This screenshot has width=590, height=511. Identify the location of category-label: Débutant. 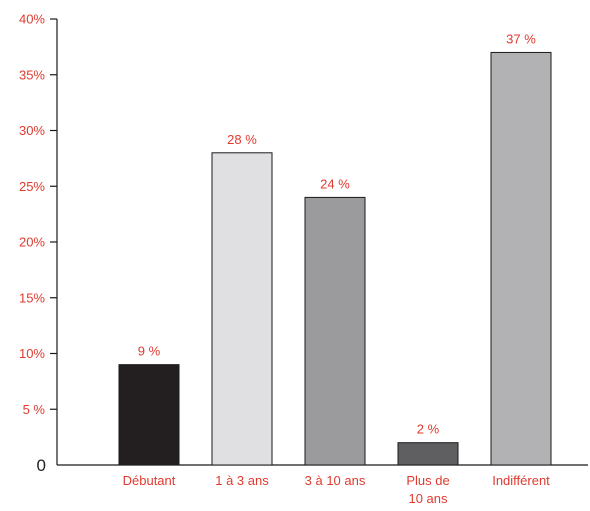
(149, 480).